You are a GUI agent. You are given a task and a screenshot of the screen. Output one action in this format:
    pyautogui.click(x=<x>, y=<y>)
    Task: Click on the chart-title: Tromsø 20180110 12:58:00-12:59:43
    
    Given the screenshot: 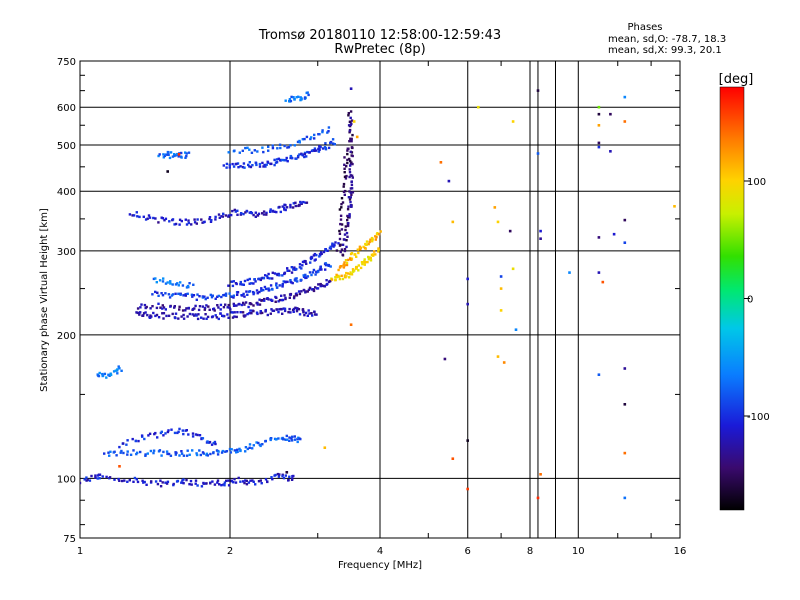 What is the action you would take?
    pyautogui.click(x=379, y=35)
    